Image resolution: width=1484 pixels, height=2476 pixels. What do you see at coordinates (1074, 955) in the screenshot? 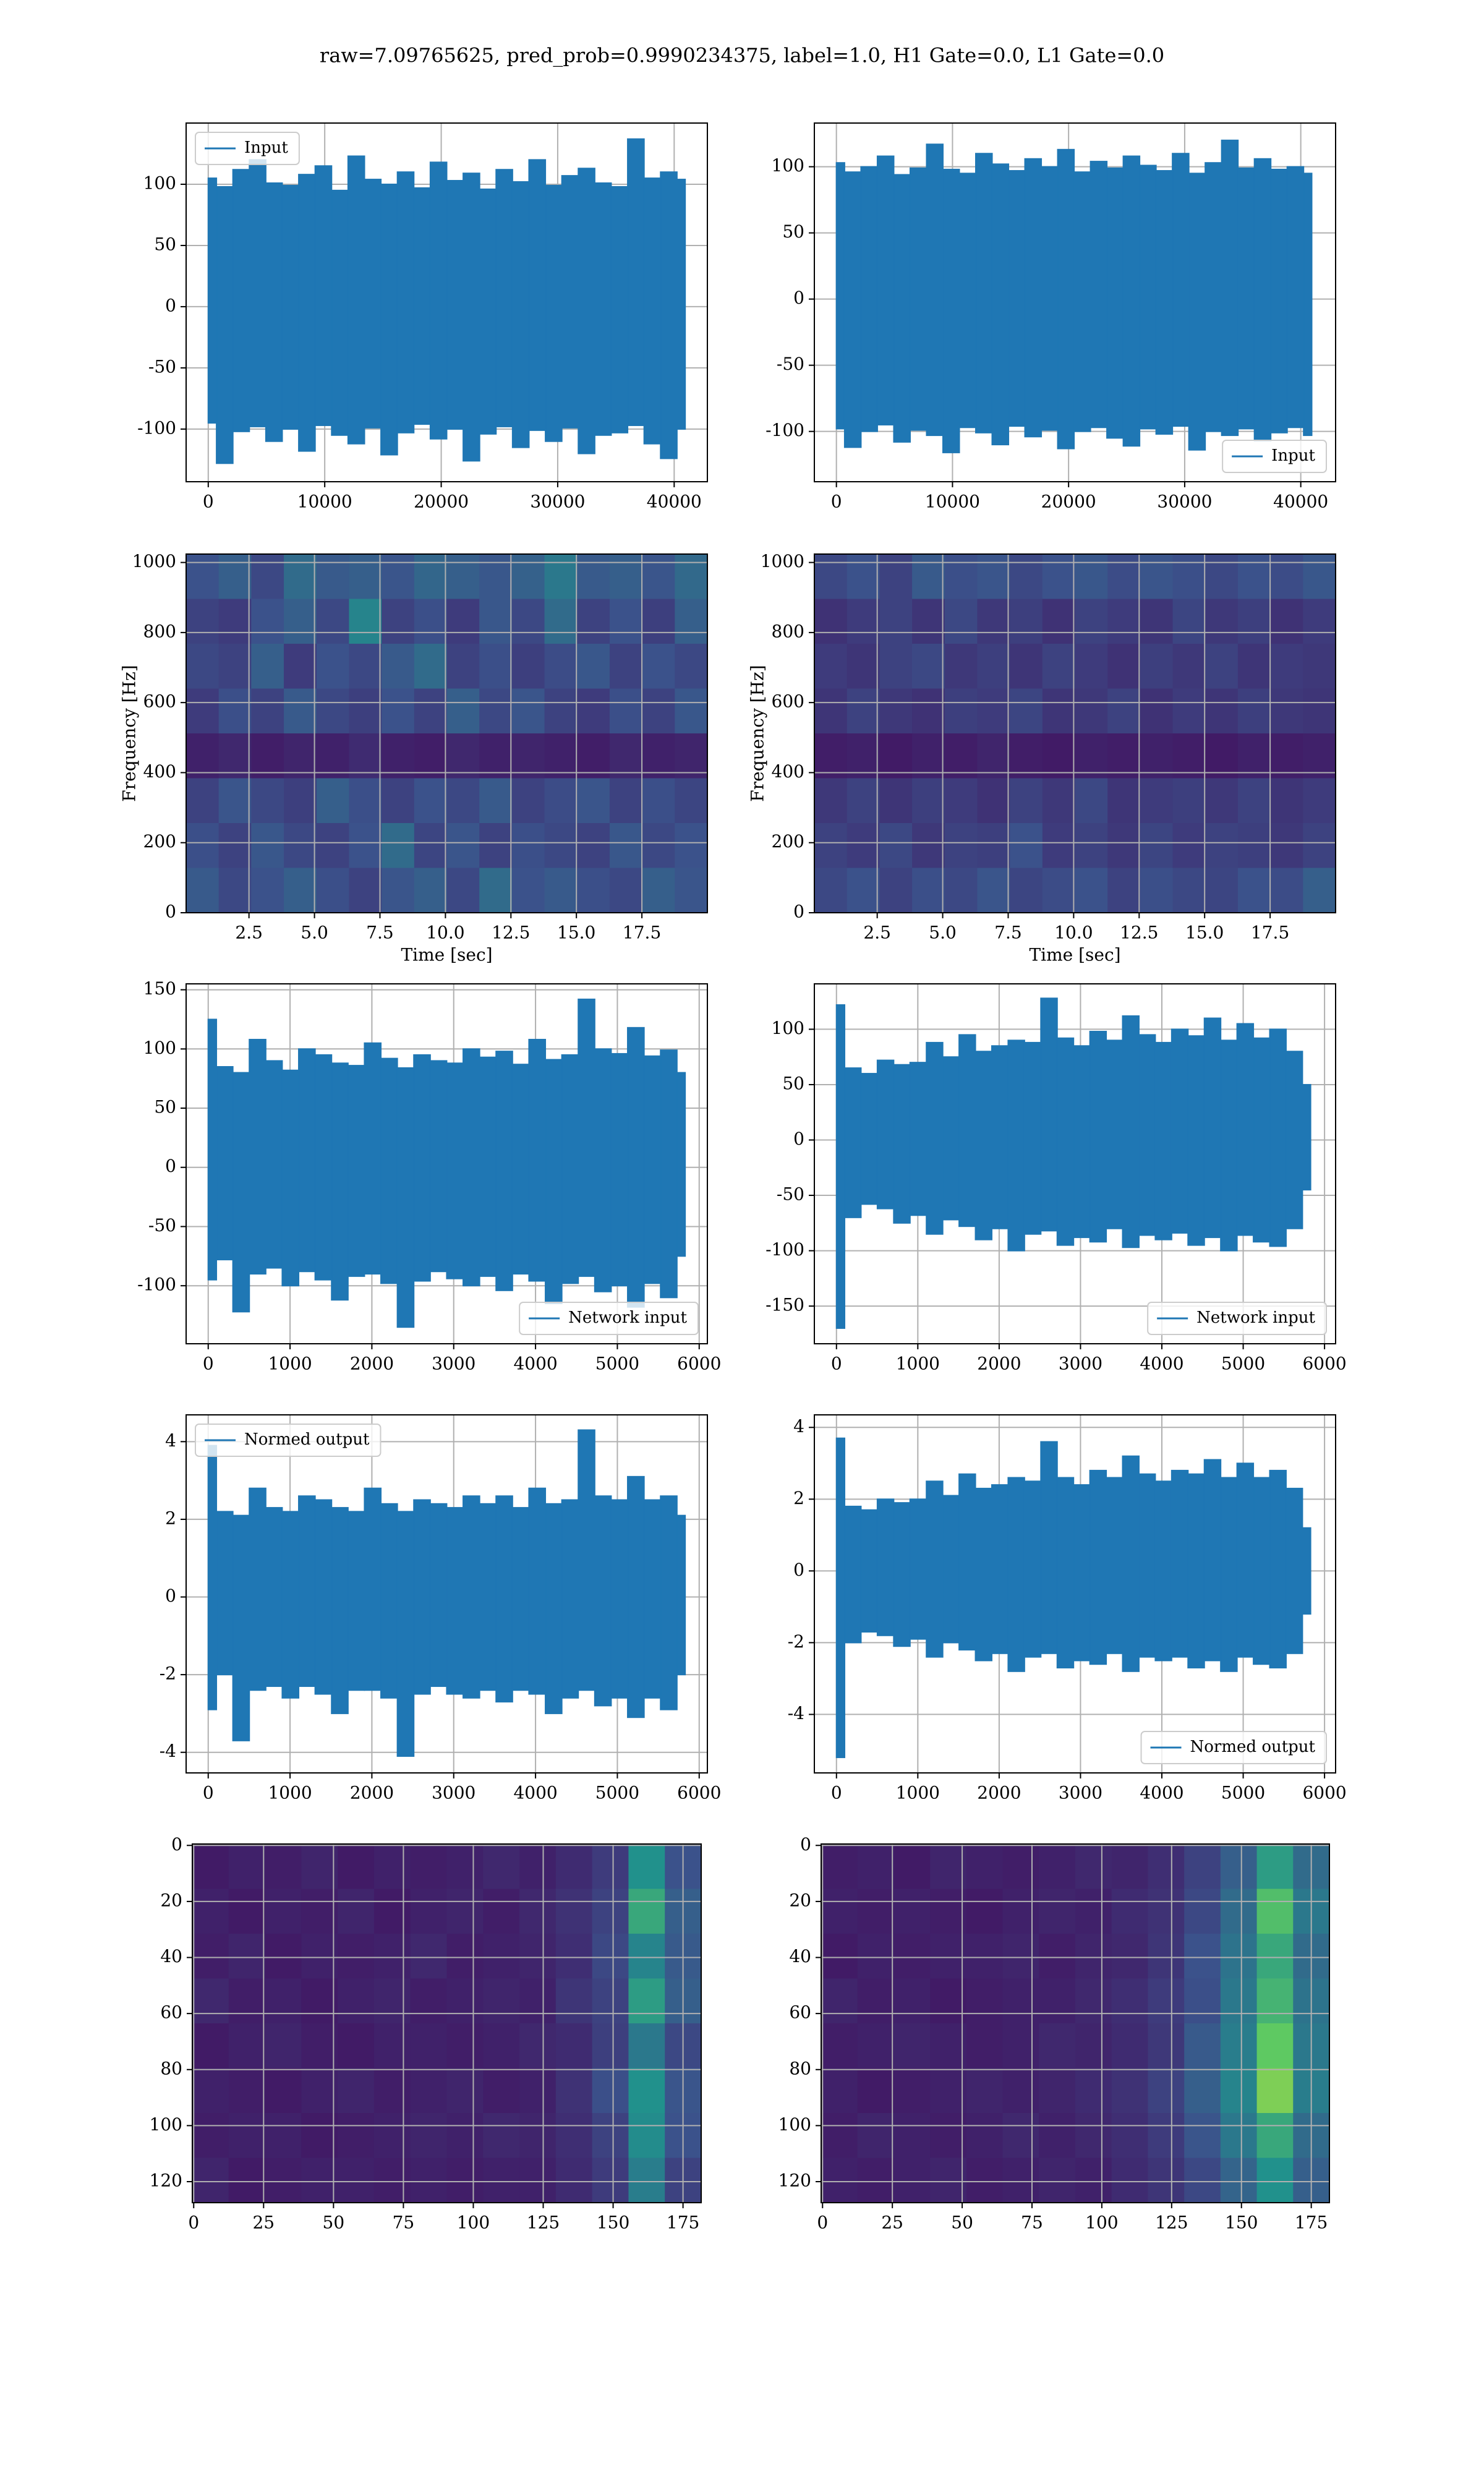
I see `x-axis-label: Time [sec]` at bounding box center [1074, 955].